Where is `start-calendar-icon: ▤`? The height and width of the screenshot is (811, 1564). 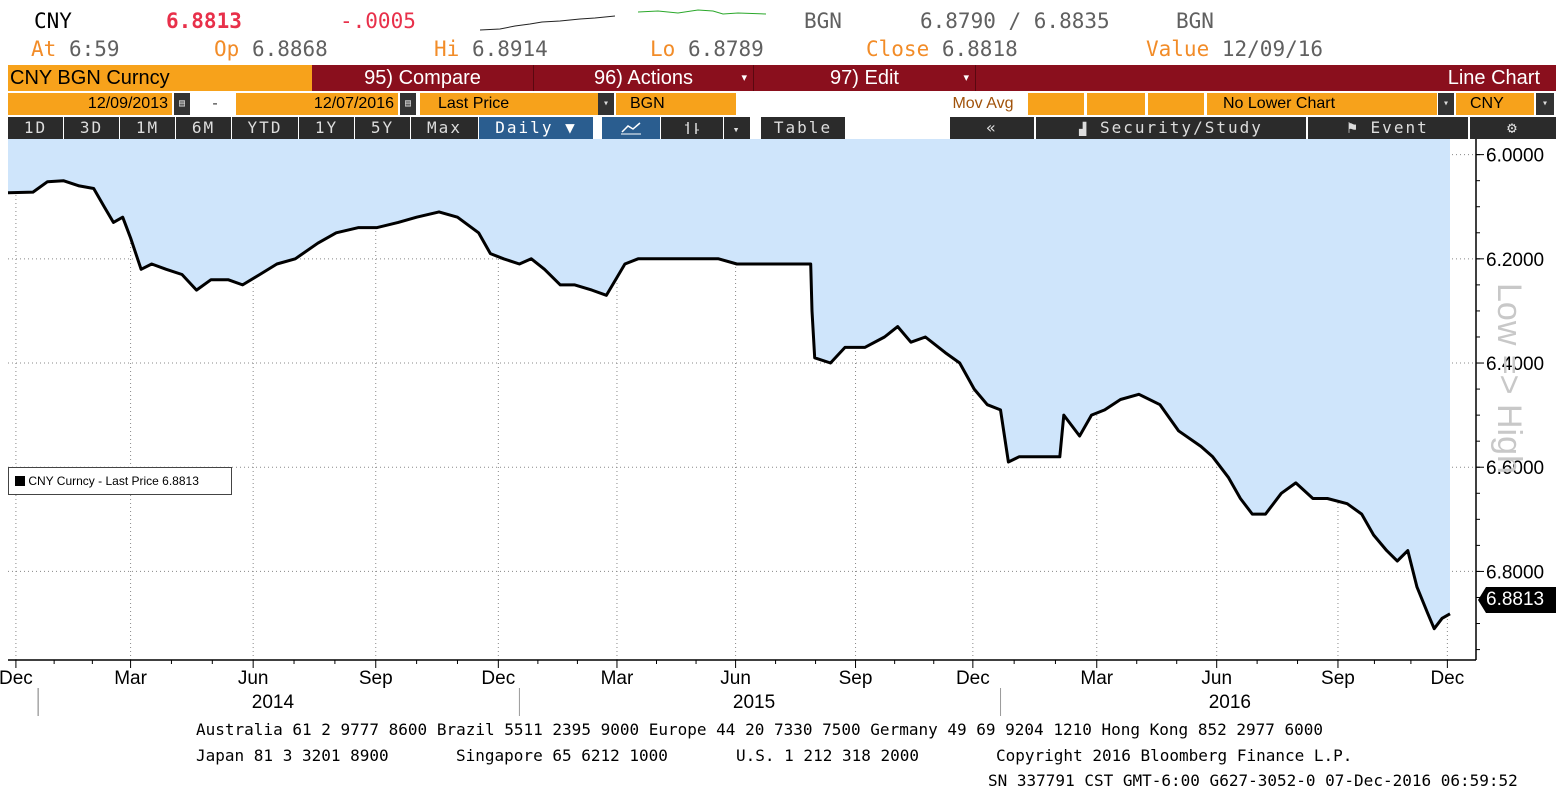 start-calendar-icon: ▤ is located at coordinates (182, 104).